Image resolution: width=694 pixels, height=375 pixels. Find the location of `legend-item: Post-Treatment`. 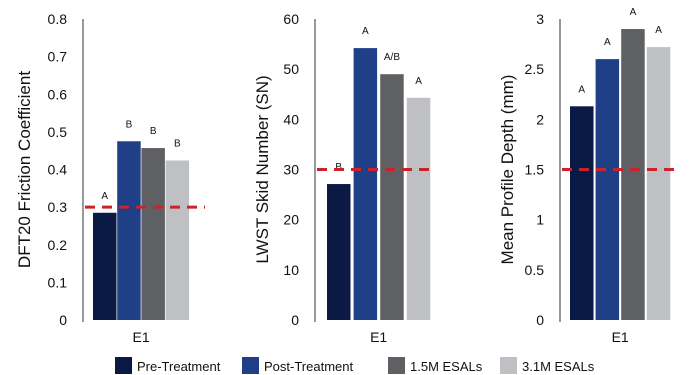

legend-item: Post-Treatment is located at coordinates (297, 365).